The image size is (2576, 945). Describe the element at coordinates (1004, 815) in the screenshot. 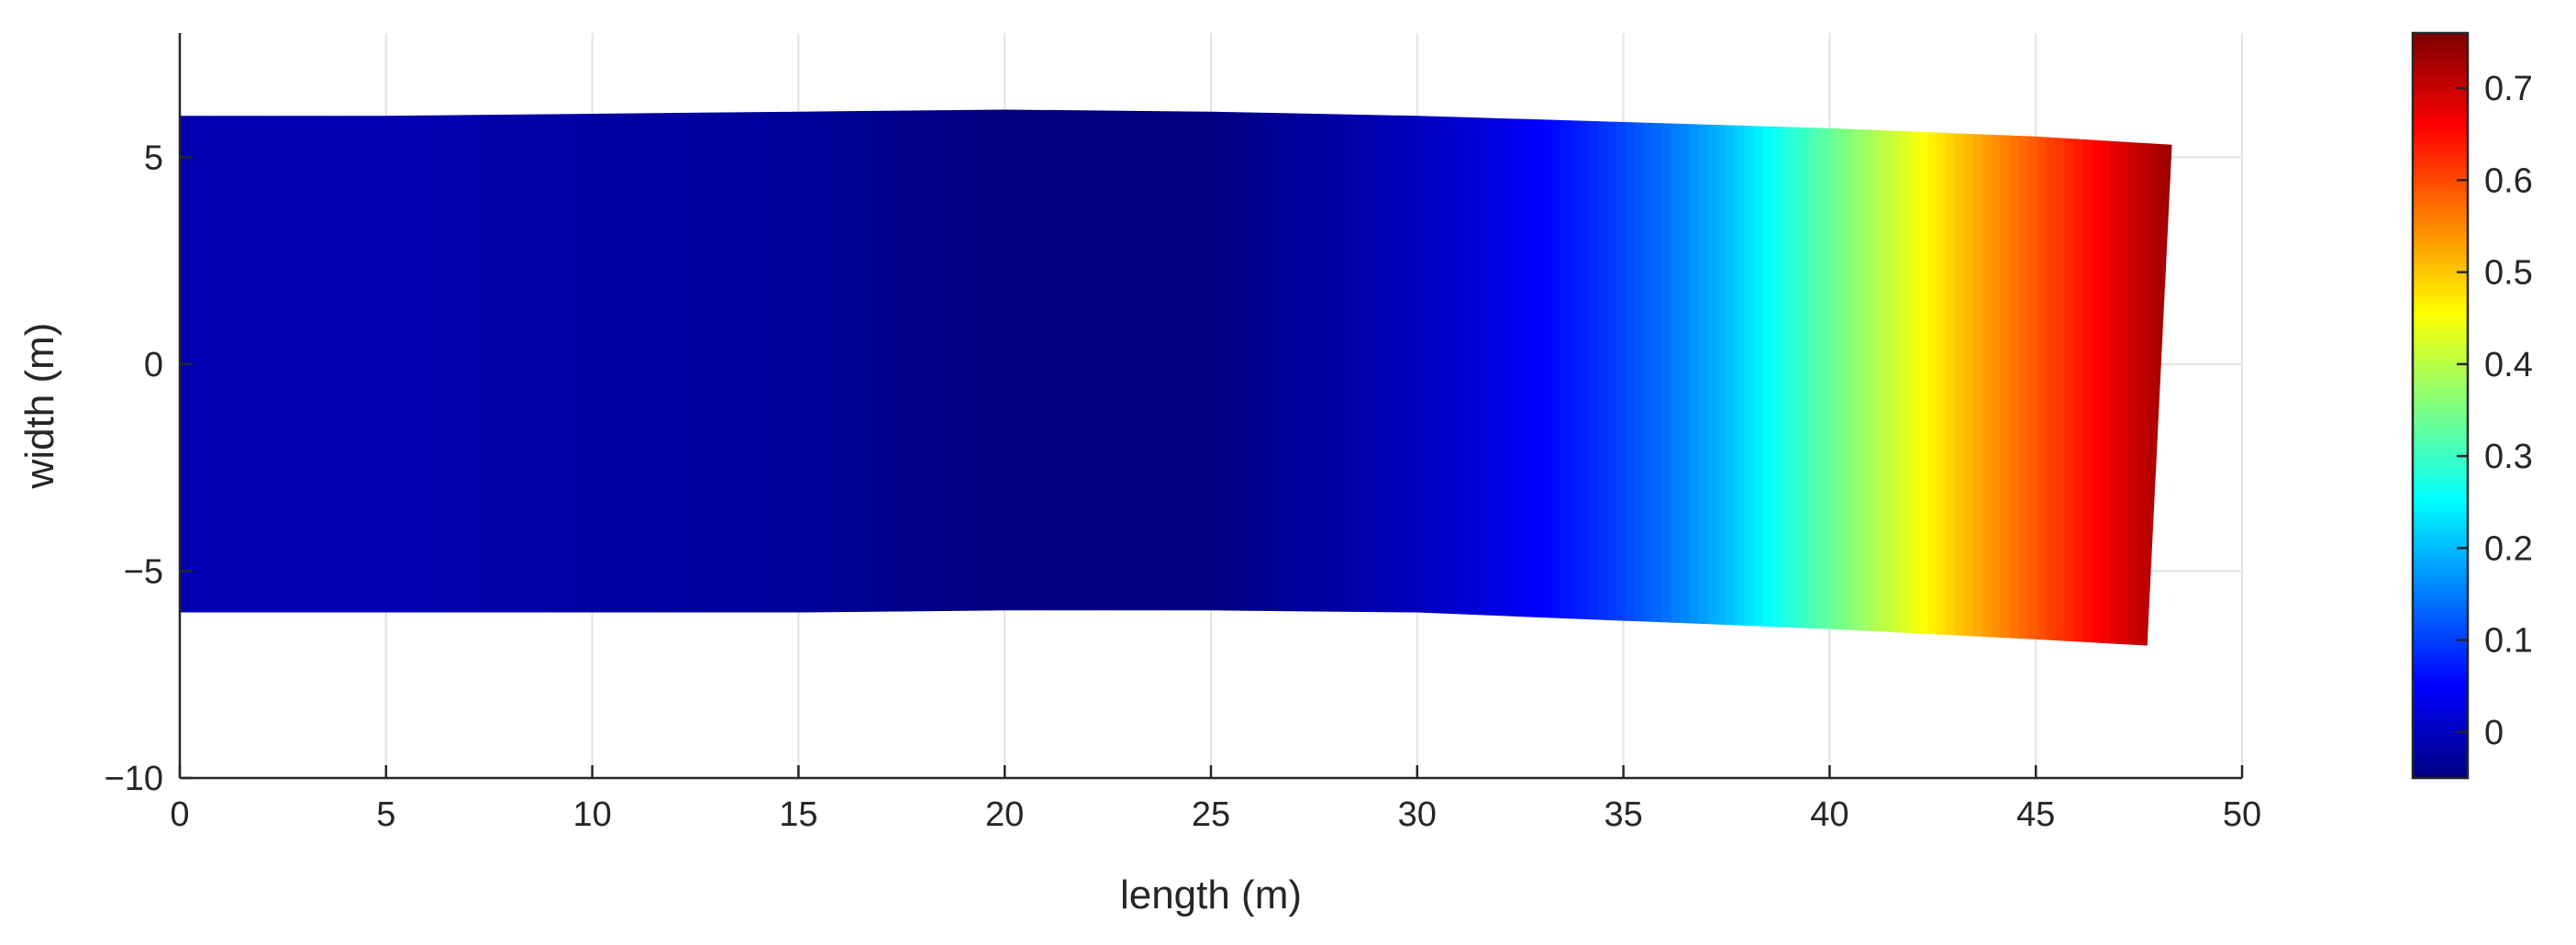

I see `x-tick-label: 20` at that location.